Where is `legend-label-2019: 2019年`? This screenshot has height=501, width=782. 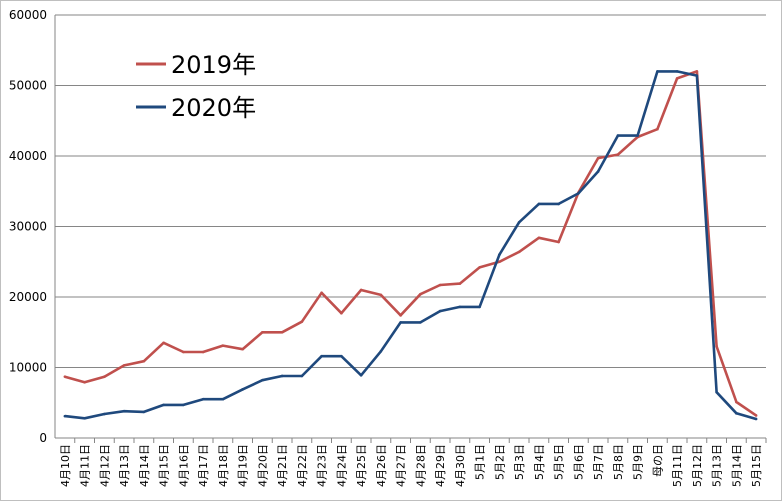 legend-label-2019: 2019年 is located at coordinates (213, 65).